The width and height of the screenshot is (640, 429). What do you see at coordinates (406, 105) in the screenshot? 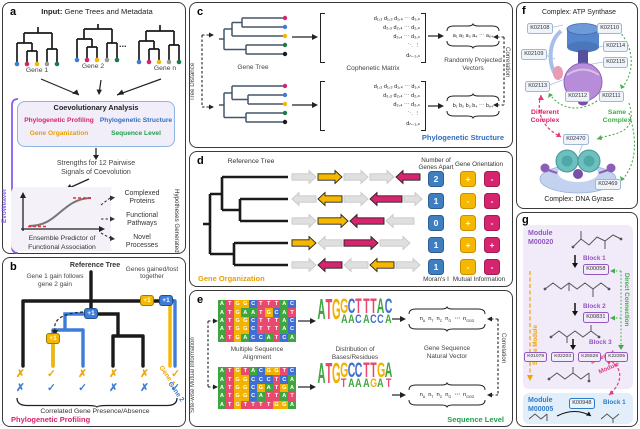
I see `matrix-row: d₃,₄ ⋯ d₃,ₙ` at bounding box center [406, 105].